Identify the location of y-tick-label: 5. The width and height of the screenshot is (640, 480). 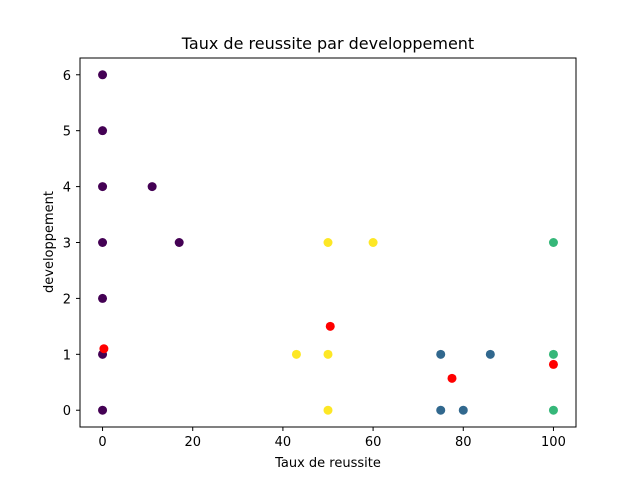
(67, 132).